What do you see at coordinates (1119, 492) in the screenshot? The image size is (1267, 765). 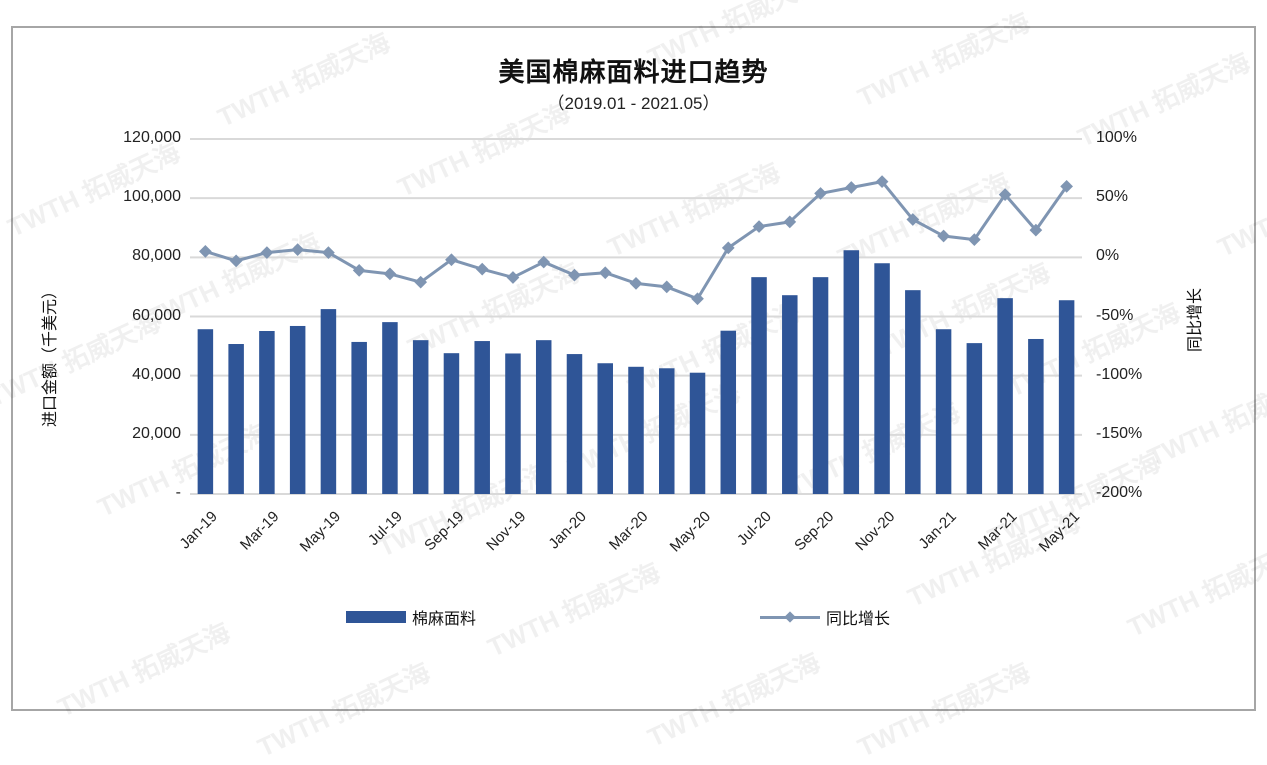 I see `right-y-tick-label: -200%` at bounding box center [1119, 492].